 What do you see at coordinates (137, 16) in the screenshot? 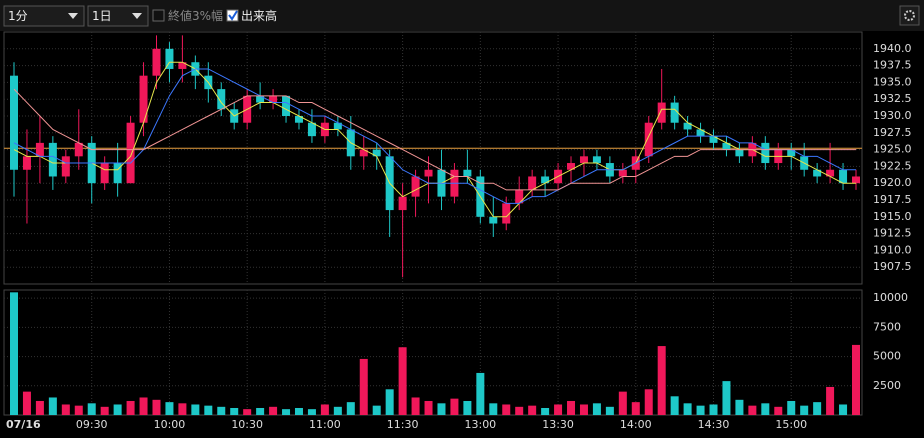
I see `dropdown-arrow` at bounding box center [137, 16].